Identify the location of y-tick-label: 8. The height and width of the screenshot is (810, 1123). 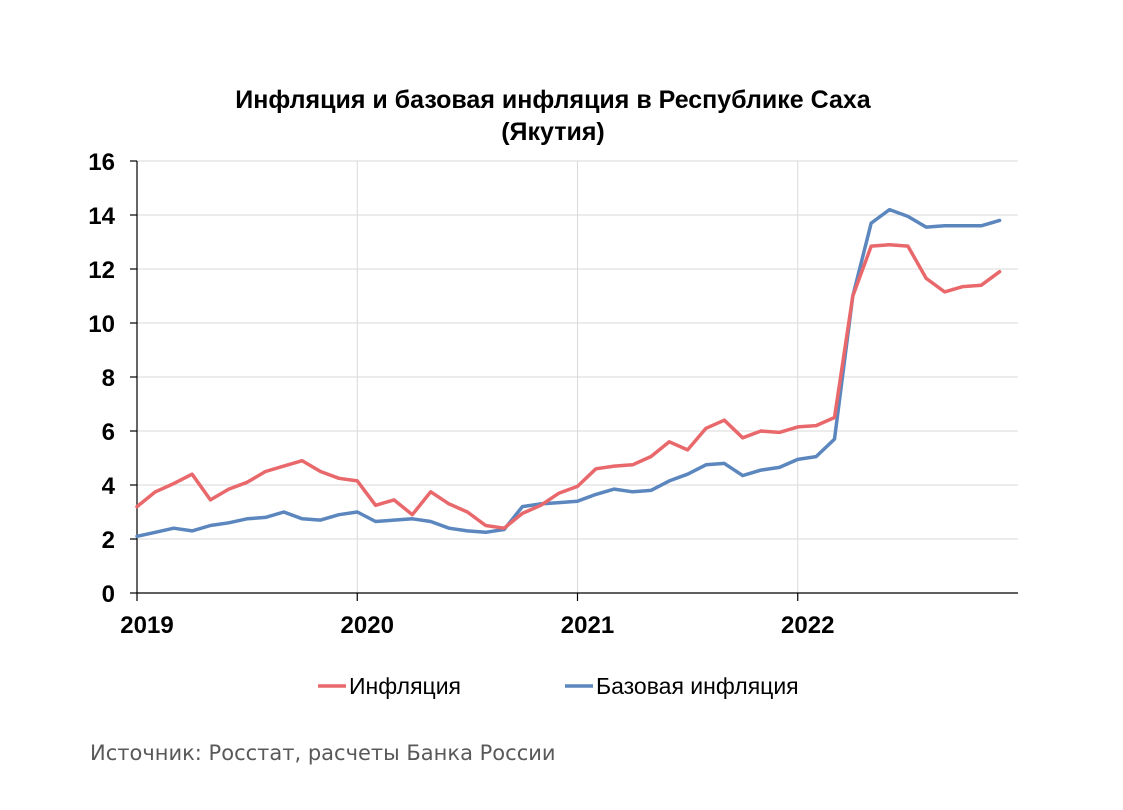
(108, 378).